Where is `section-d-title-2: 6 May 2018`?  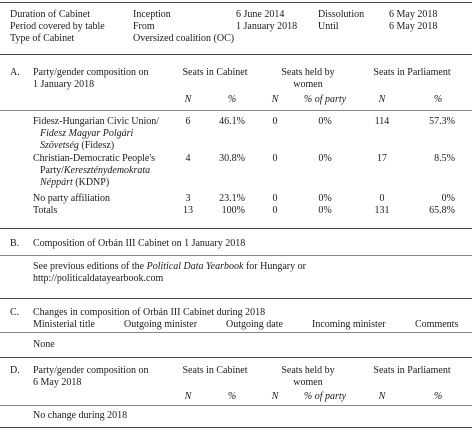
section-d-title-2: 6 May 2018 is located at coordinates (57, 382).